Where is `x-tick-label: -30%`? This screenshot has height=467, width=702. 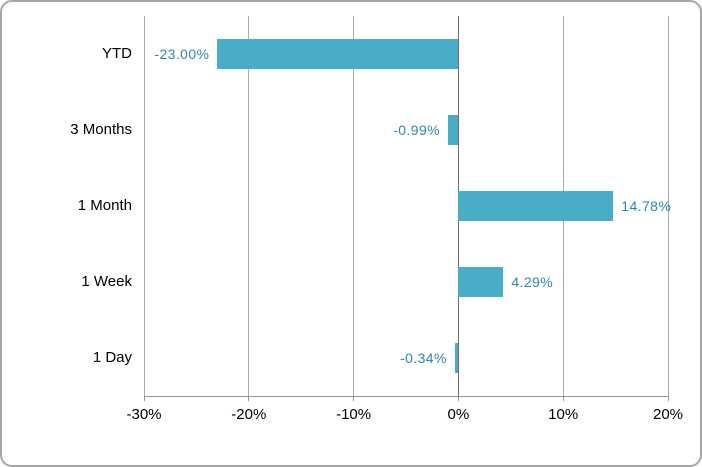
x-tick-label: -30% is located at coordinates (144, 414).